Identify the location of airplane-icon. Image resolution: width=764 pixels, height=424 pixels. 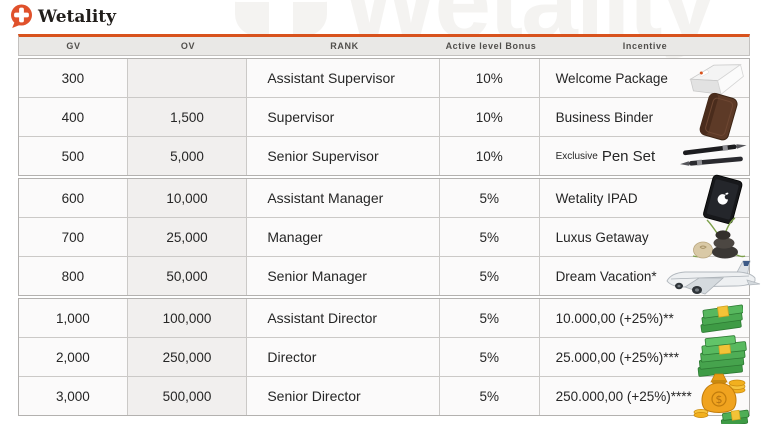
(712, 281).